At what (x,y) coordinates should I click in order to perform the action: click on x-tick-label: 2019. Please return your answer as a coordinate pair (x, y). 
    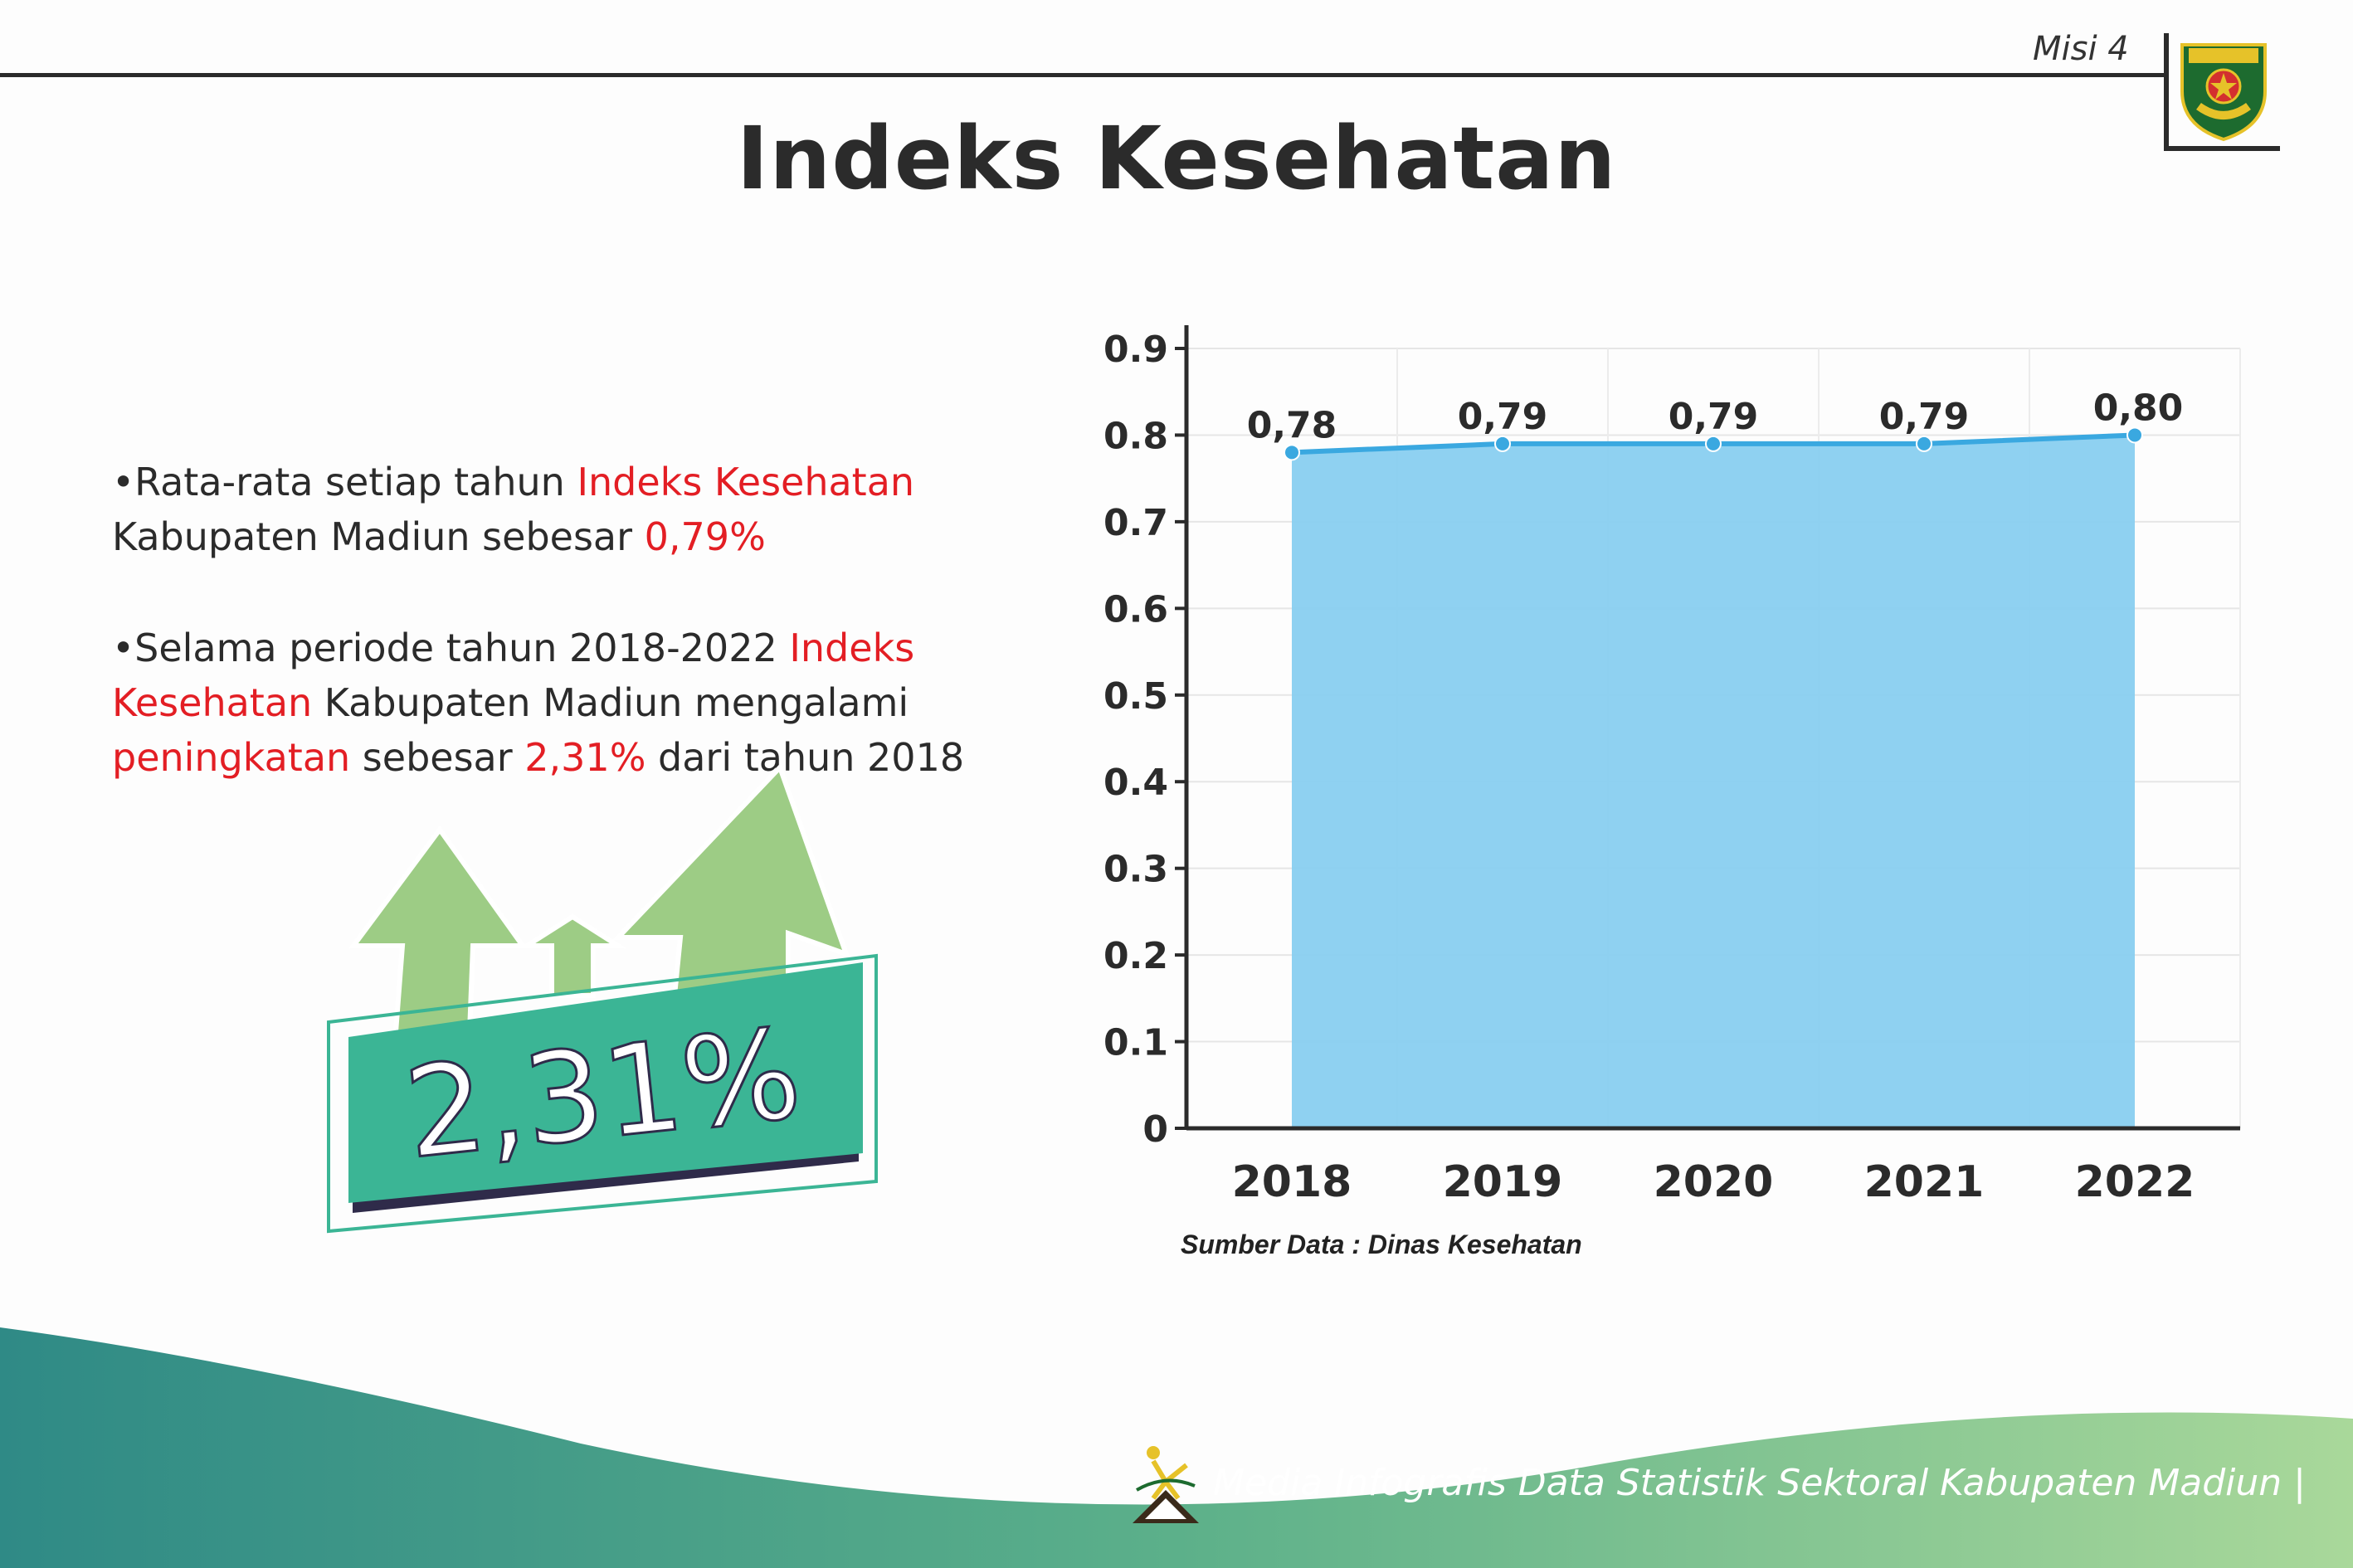
    Looking at the image, I should click on (1503, 1182).